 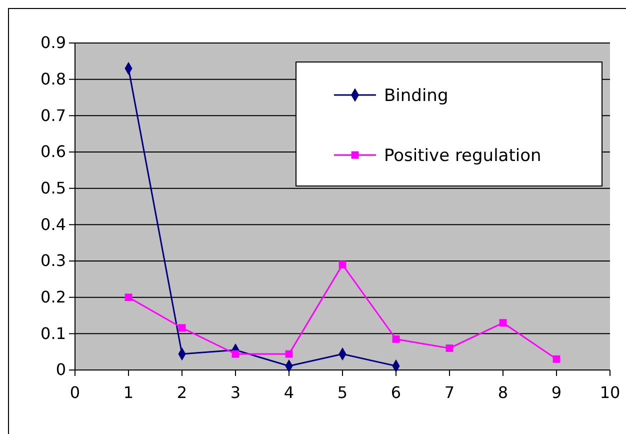 What do you see at coordinates (416, 96) in the screenshot?
I see `legend-label: Binding` at bounding box center [416, 96].